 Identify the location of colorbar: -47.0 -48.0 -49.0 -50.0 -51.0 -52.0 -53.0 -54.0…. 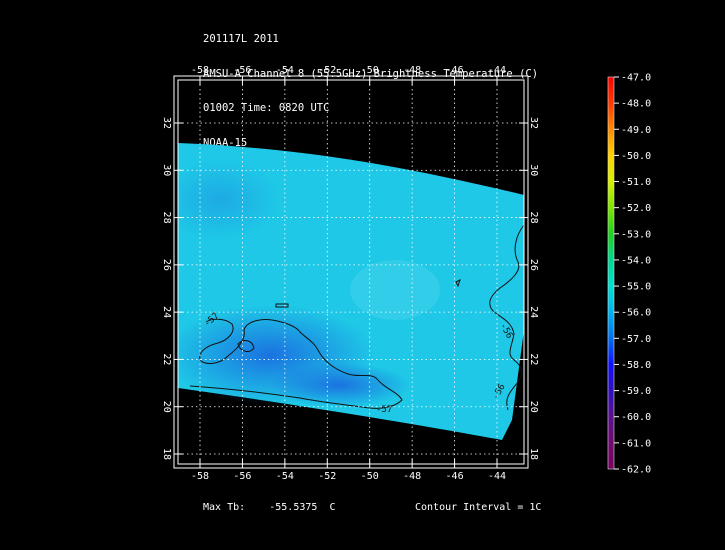
(629, 274).